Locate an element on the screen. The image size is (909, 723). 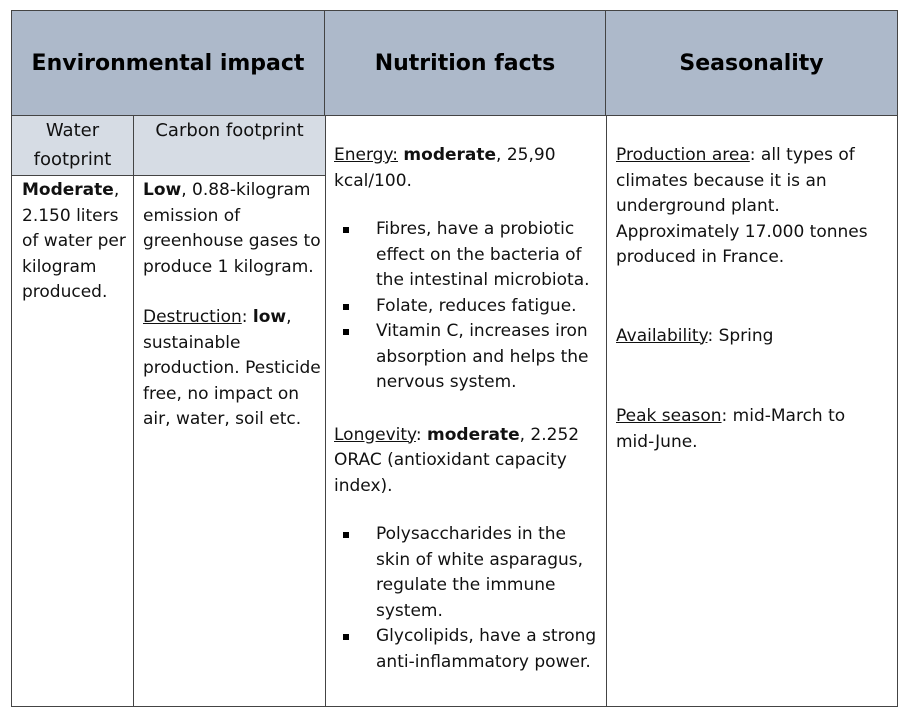
header-nutrition-label: Nutrition facts is located at coordinates (465, 63).